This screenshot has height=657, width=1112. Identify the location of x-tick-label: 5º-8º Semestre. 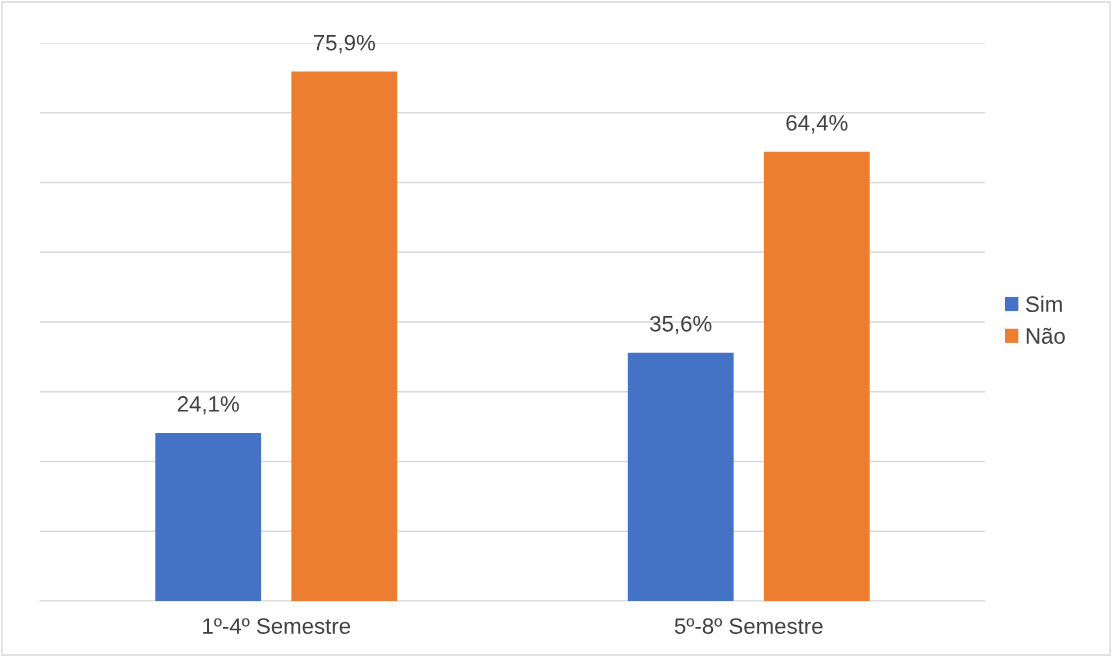
(748, 626).